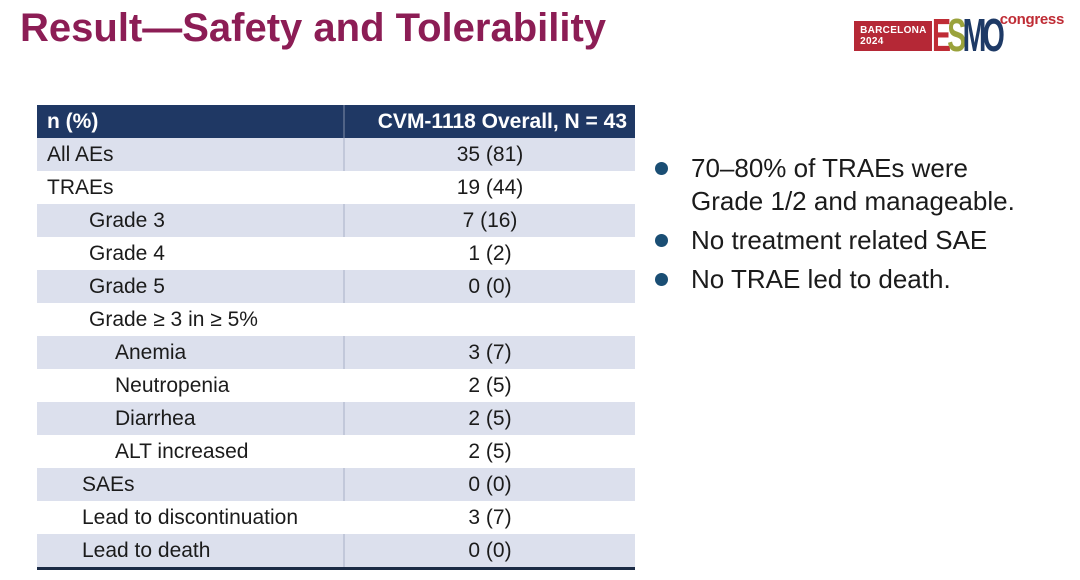 The image size is (1080, 580). What do you see at coordinates (80, 154) in the screenshot?
I see `row-label: All AEs` at bounding box center [80, 154].